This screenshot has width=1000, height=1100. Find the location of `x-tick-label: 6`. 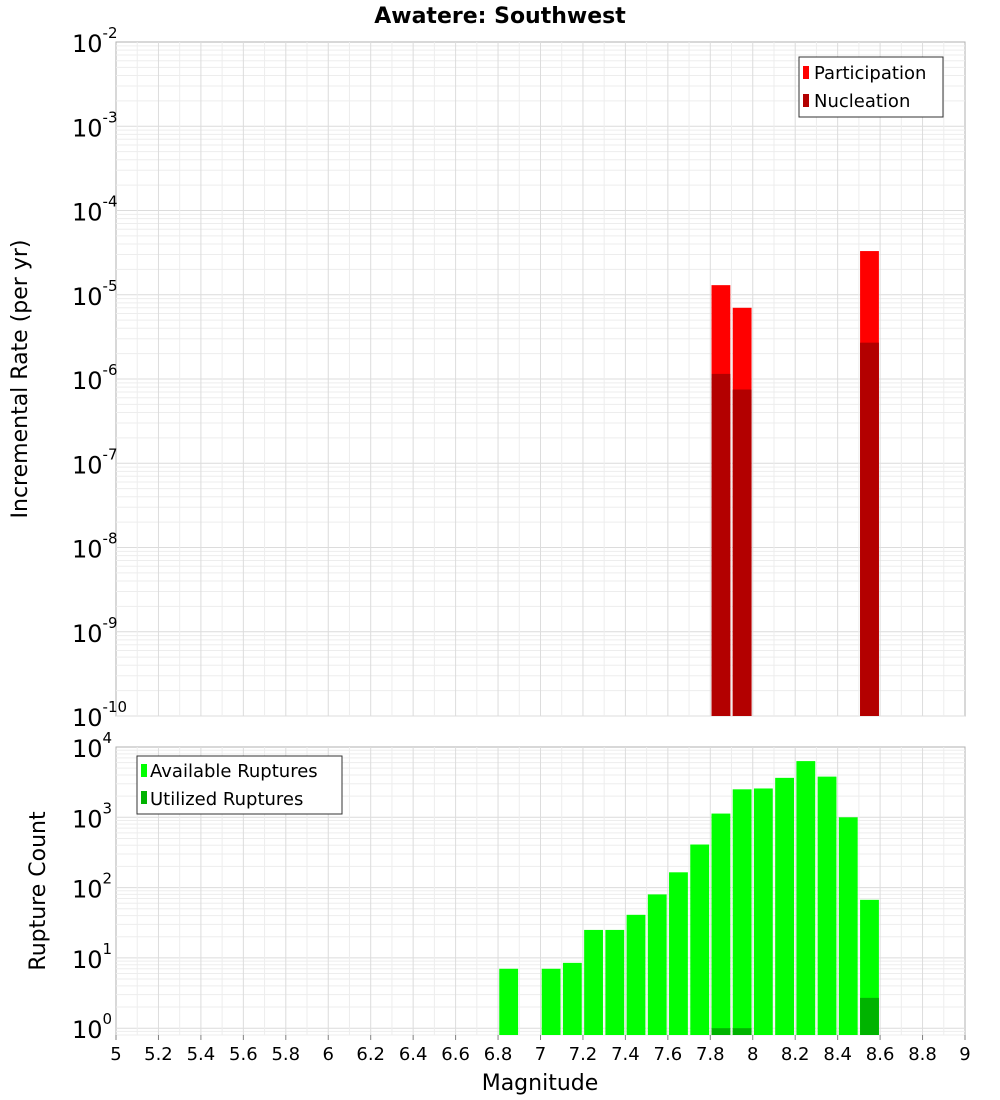

x-tick-label: 6 is located at coordinates (328, 1054).